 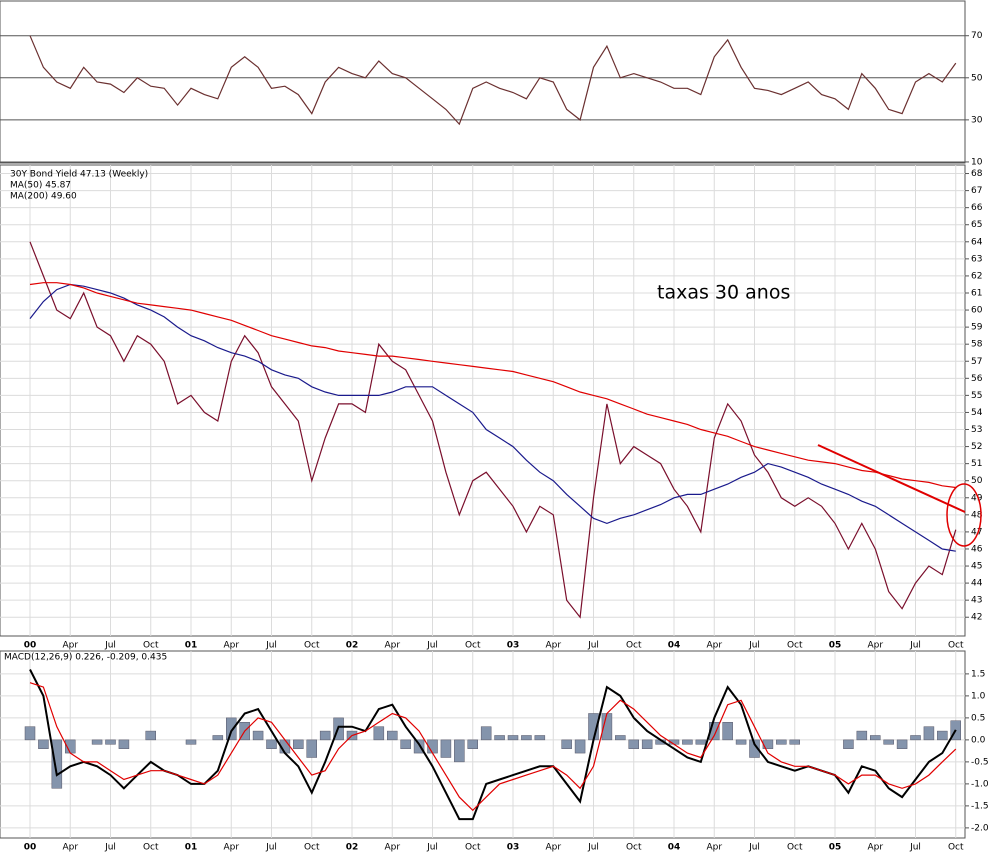 I want to click on y-tick-label: 61, so click(x=976, y=293).